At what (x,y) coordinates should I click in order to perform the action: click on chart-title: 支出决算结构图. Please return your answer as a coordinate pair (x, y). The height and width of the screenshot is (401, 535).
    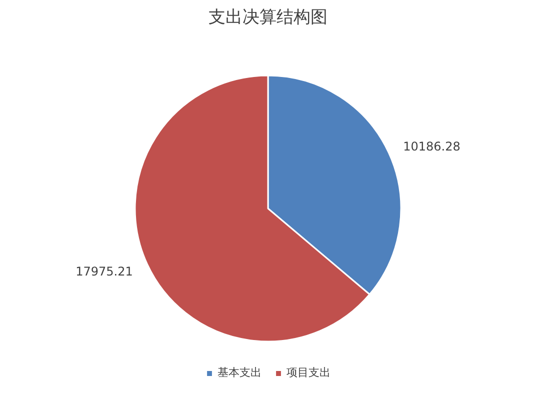
    Looking at the image, I should click on (268, 18).